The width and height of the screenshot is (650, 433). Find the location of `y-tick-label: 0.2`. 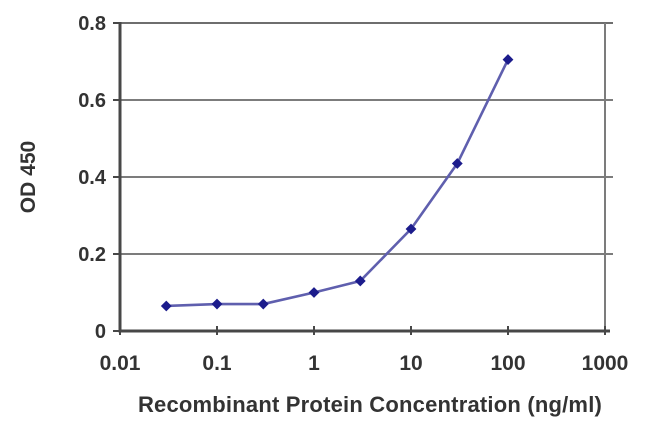

y-tick-label: 0.2 is located at coordinates (92, 255).